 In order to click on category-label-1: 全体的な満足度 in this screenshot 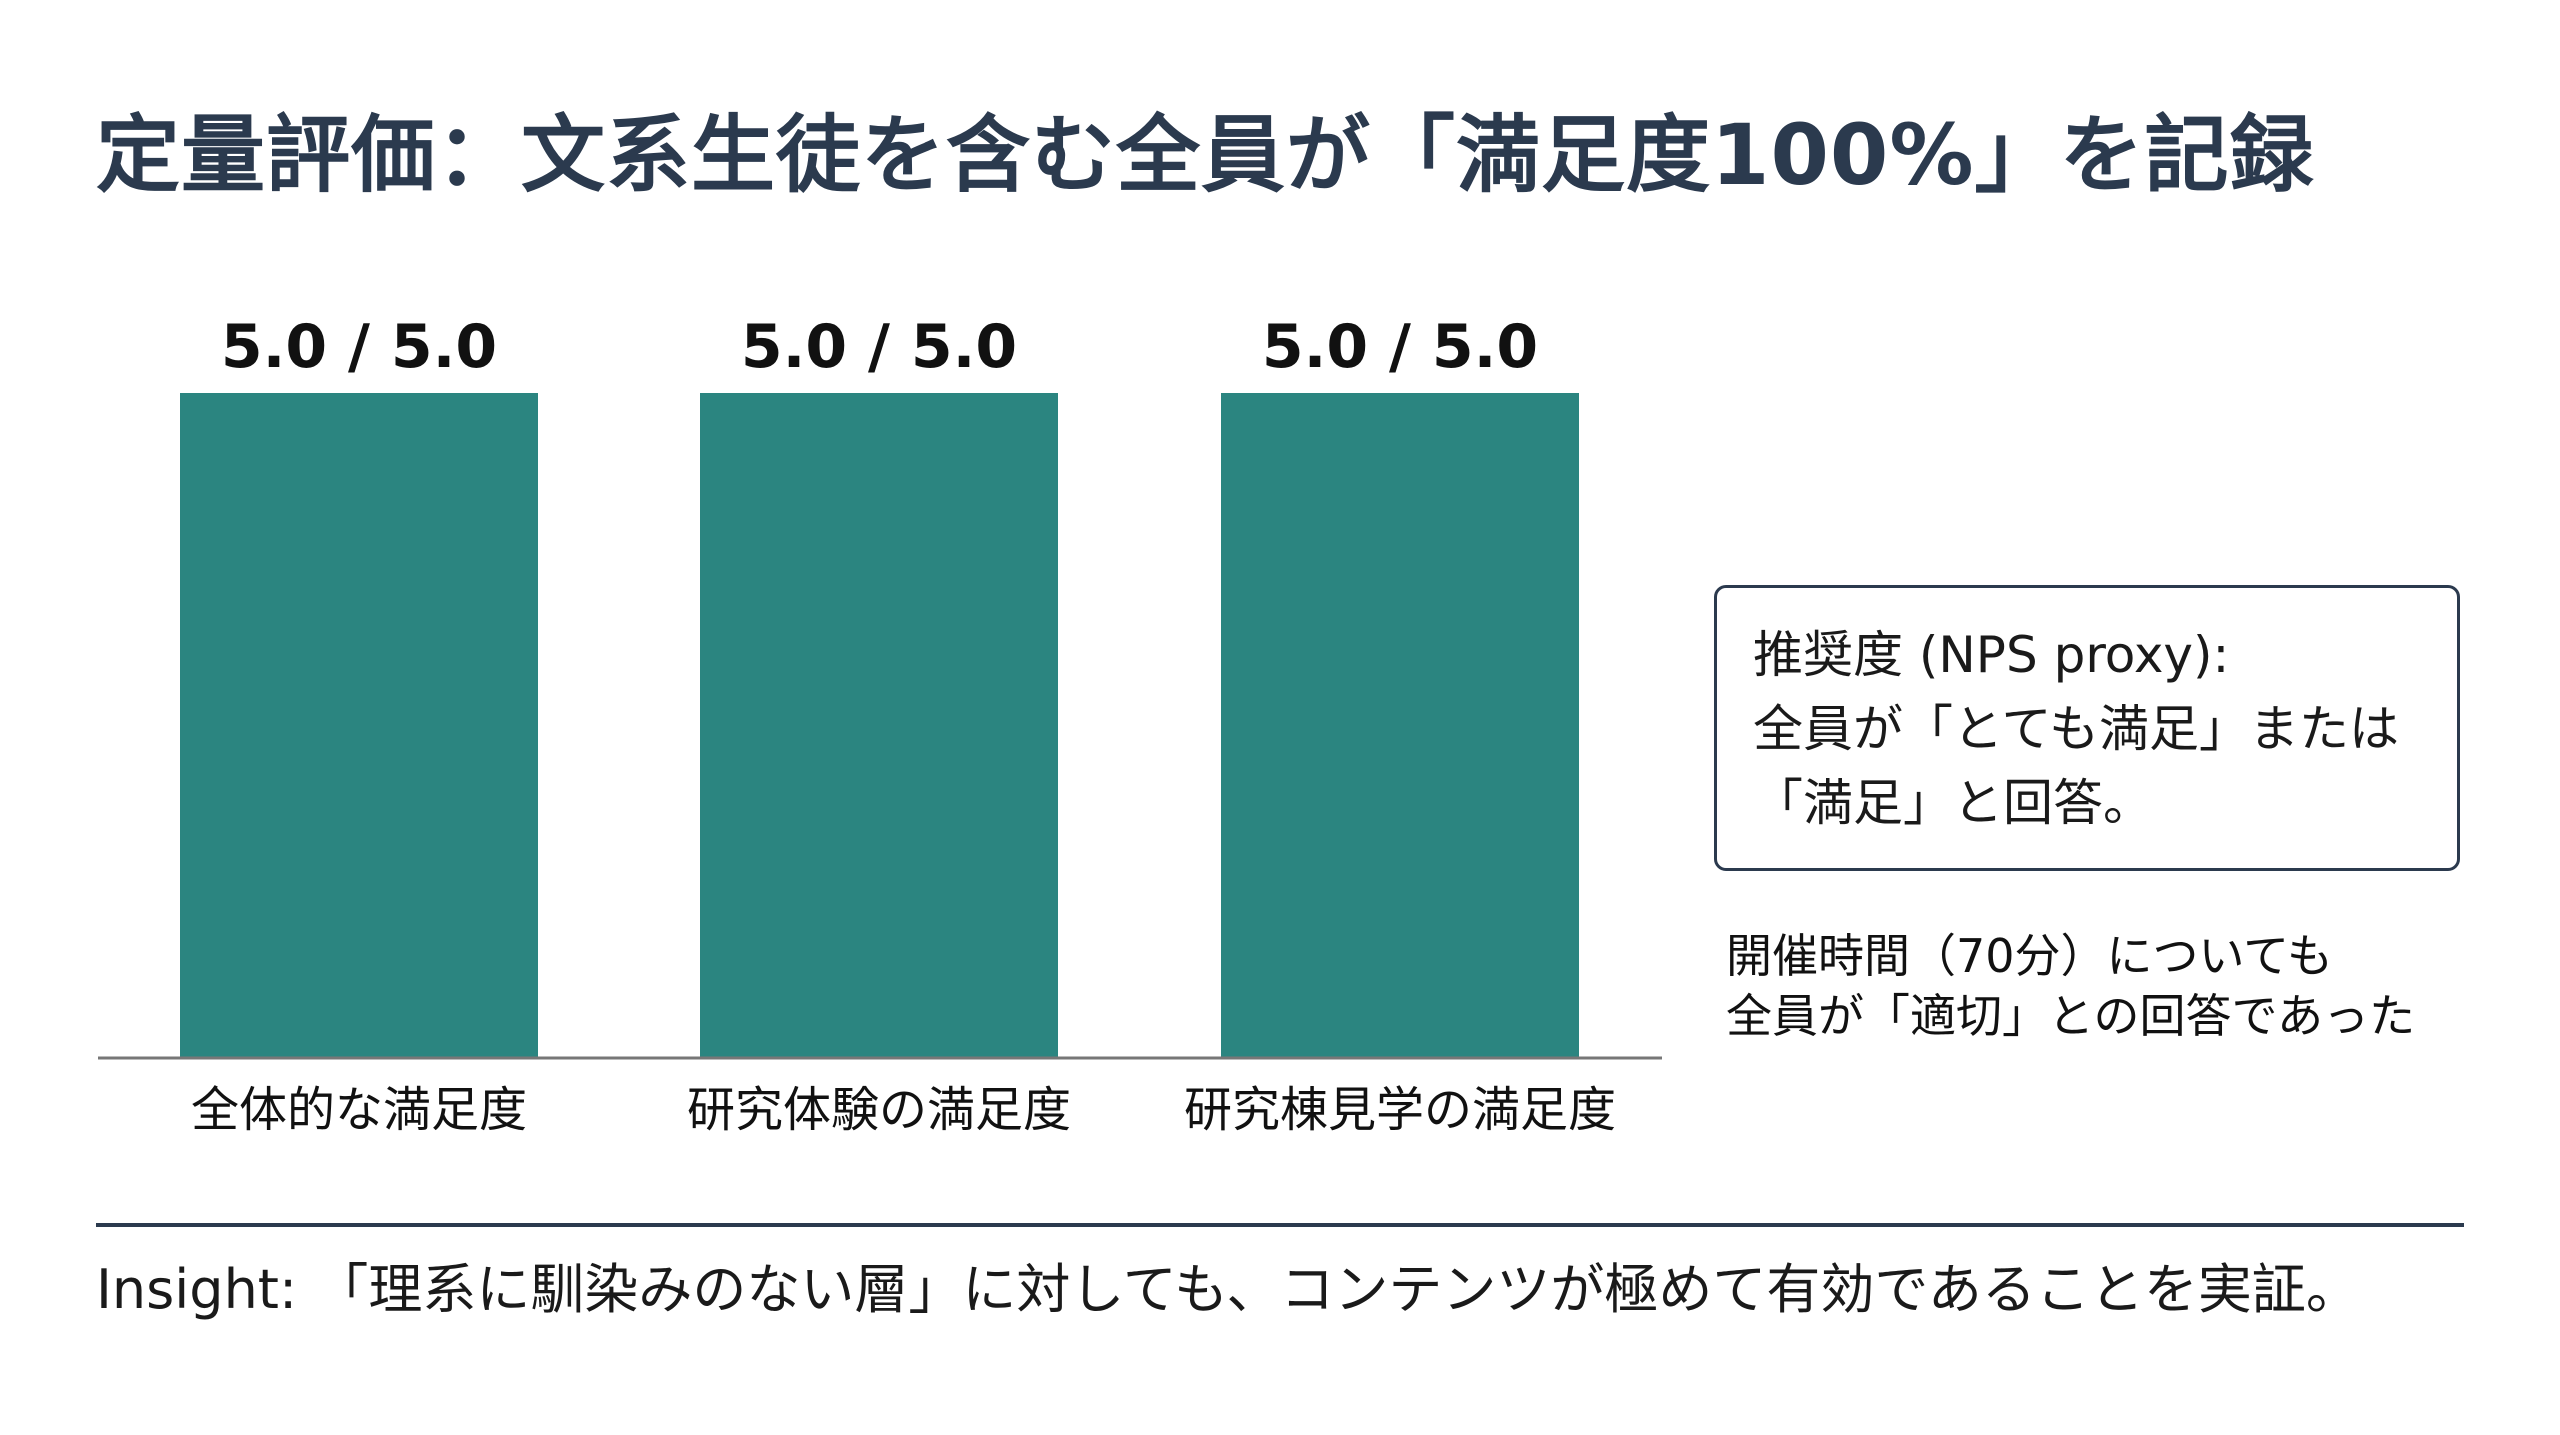, I will do `click(359, 1110)`.